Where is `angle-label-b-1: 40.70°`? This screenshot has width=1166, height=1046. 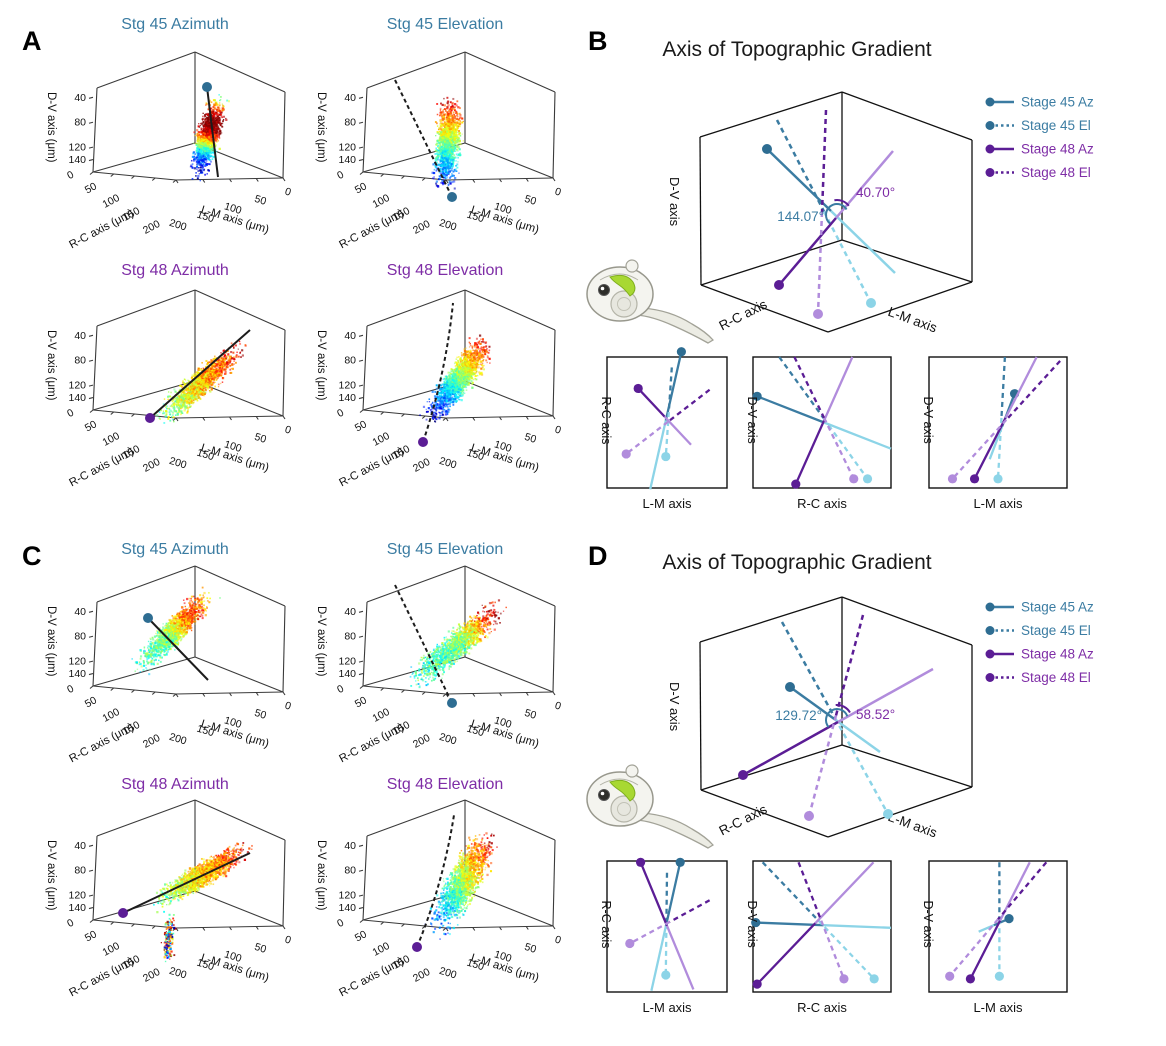 angle-label-b-1: 40.70° is located at coordinates (875, 192).